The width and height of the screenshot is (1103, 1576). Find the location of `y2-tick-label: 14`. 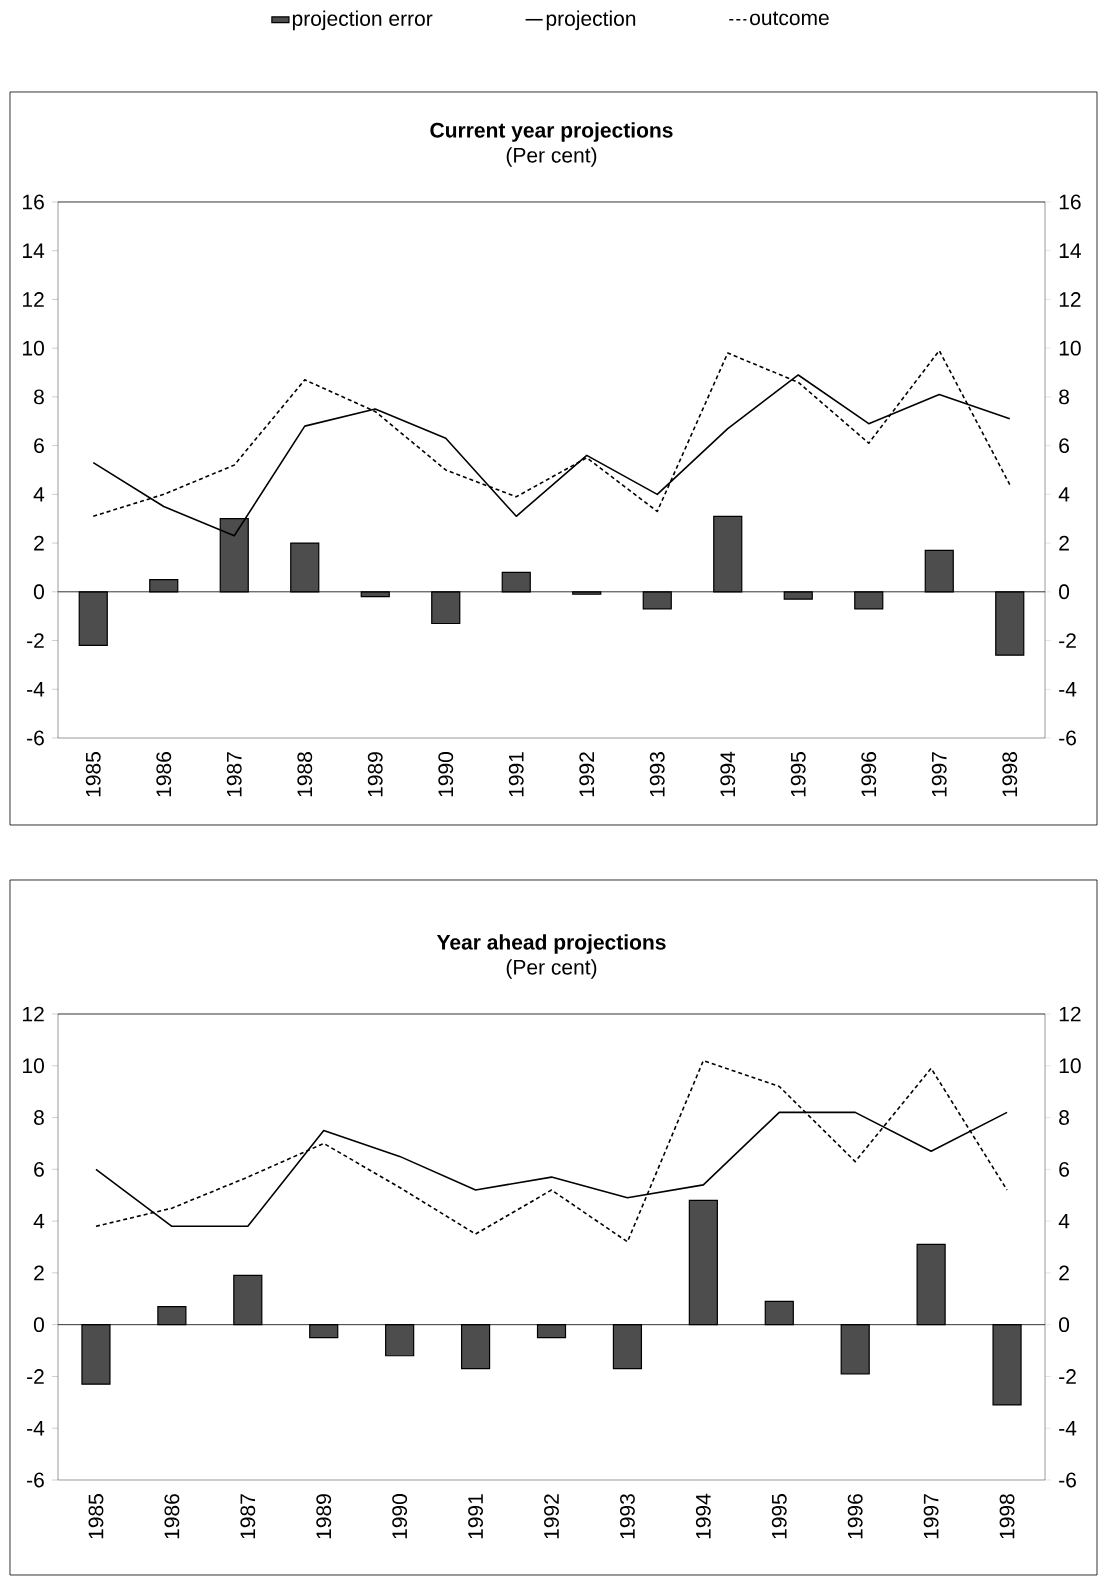

y2-tick-label: 14 is located at coordinates (1070, 250).